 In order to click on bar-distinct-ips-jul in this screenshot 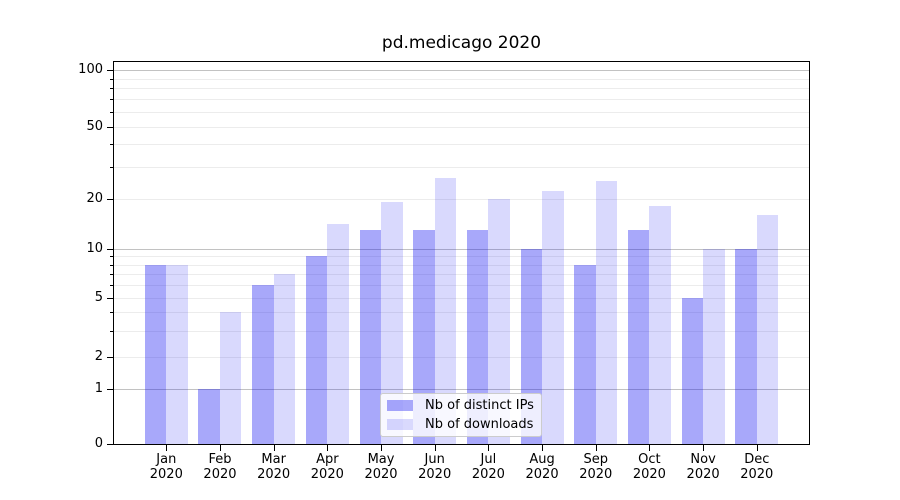, I will do `click(477, 336)`.